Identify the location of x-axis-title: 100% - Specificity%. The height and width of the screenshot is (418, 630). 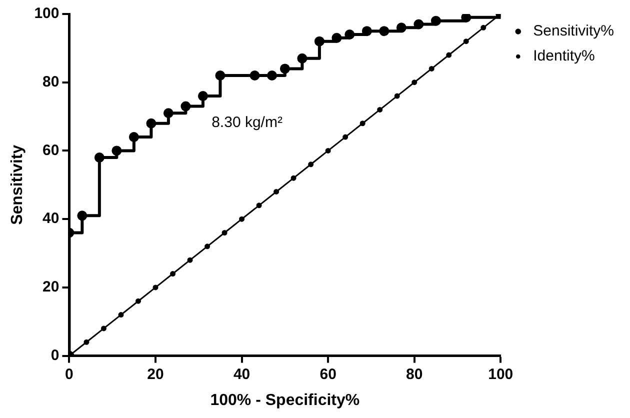
(285, 400).